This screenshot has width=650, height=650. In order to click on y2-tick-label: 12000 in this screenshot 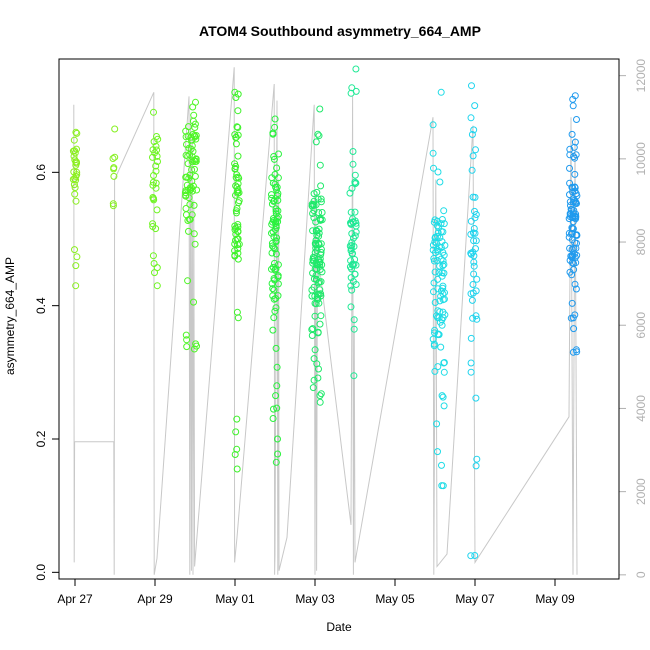, I will do `click(641, 76)`.